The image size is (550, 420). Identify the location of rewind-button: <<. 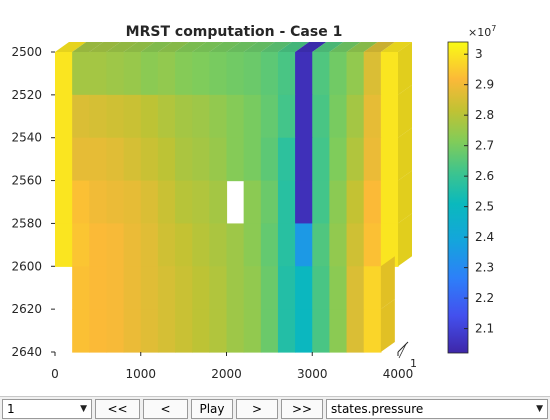
(117, 409).